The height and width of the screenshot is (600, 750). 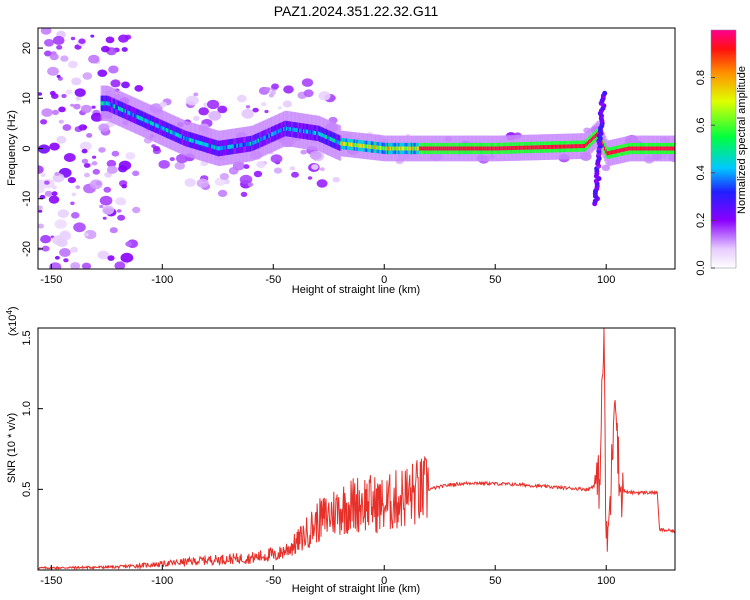 What do you see at coordinates (32, 149) in the screenshot?
I see `spectrogram-y-ticks: -20 -10 0 10 20` at bounding box center [32, 149].